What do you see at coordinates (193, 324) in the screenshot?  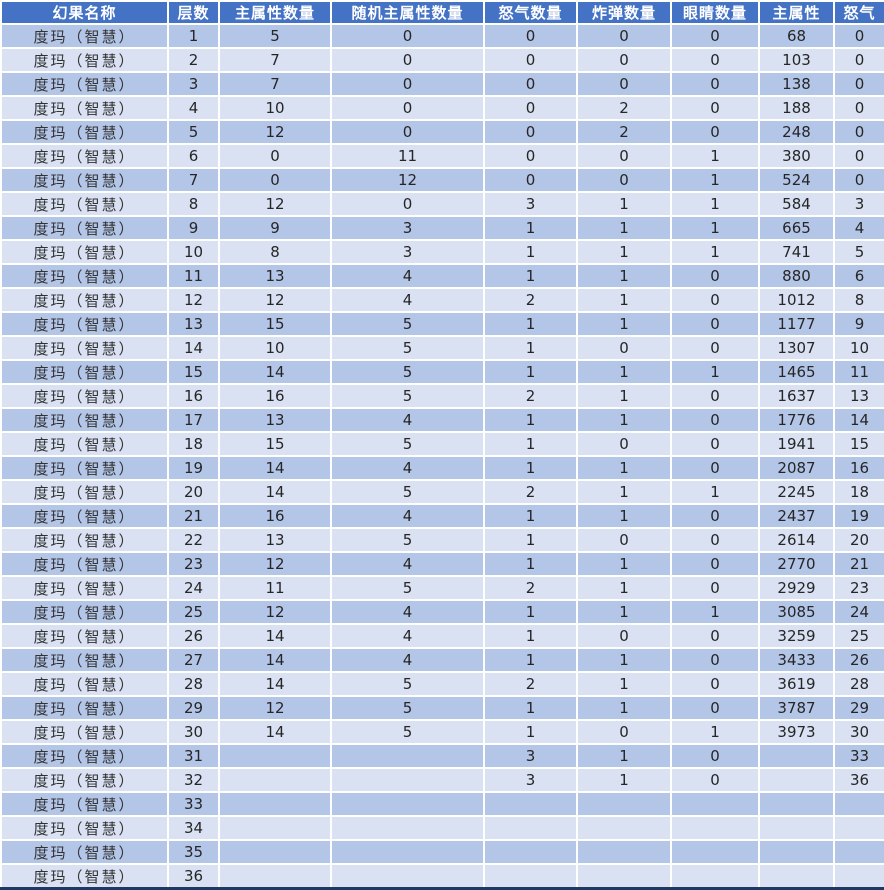 I see `table-cell: 13` at bounding box center [193, 324].